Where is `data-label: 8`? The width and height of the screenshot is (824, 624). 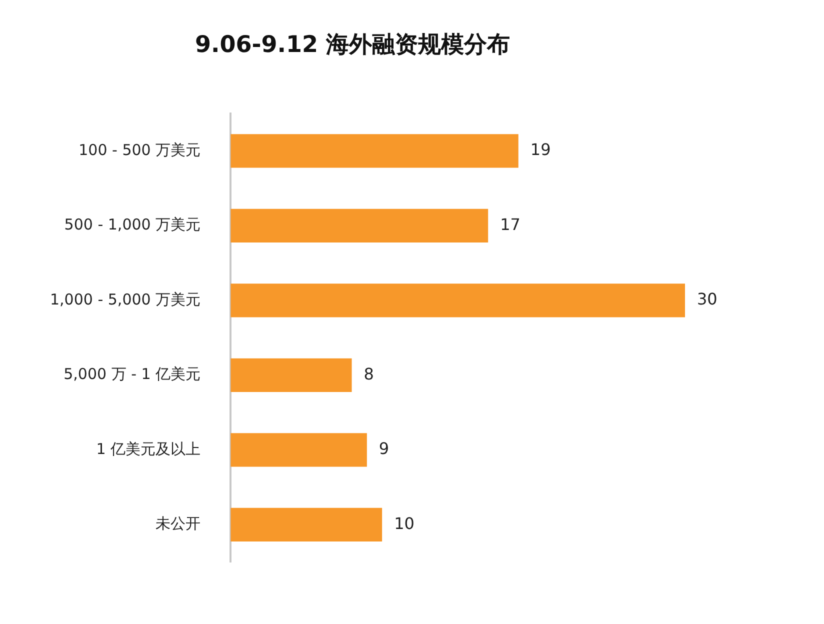 data-label: 8 is located at coordinates (369, 374).